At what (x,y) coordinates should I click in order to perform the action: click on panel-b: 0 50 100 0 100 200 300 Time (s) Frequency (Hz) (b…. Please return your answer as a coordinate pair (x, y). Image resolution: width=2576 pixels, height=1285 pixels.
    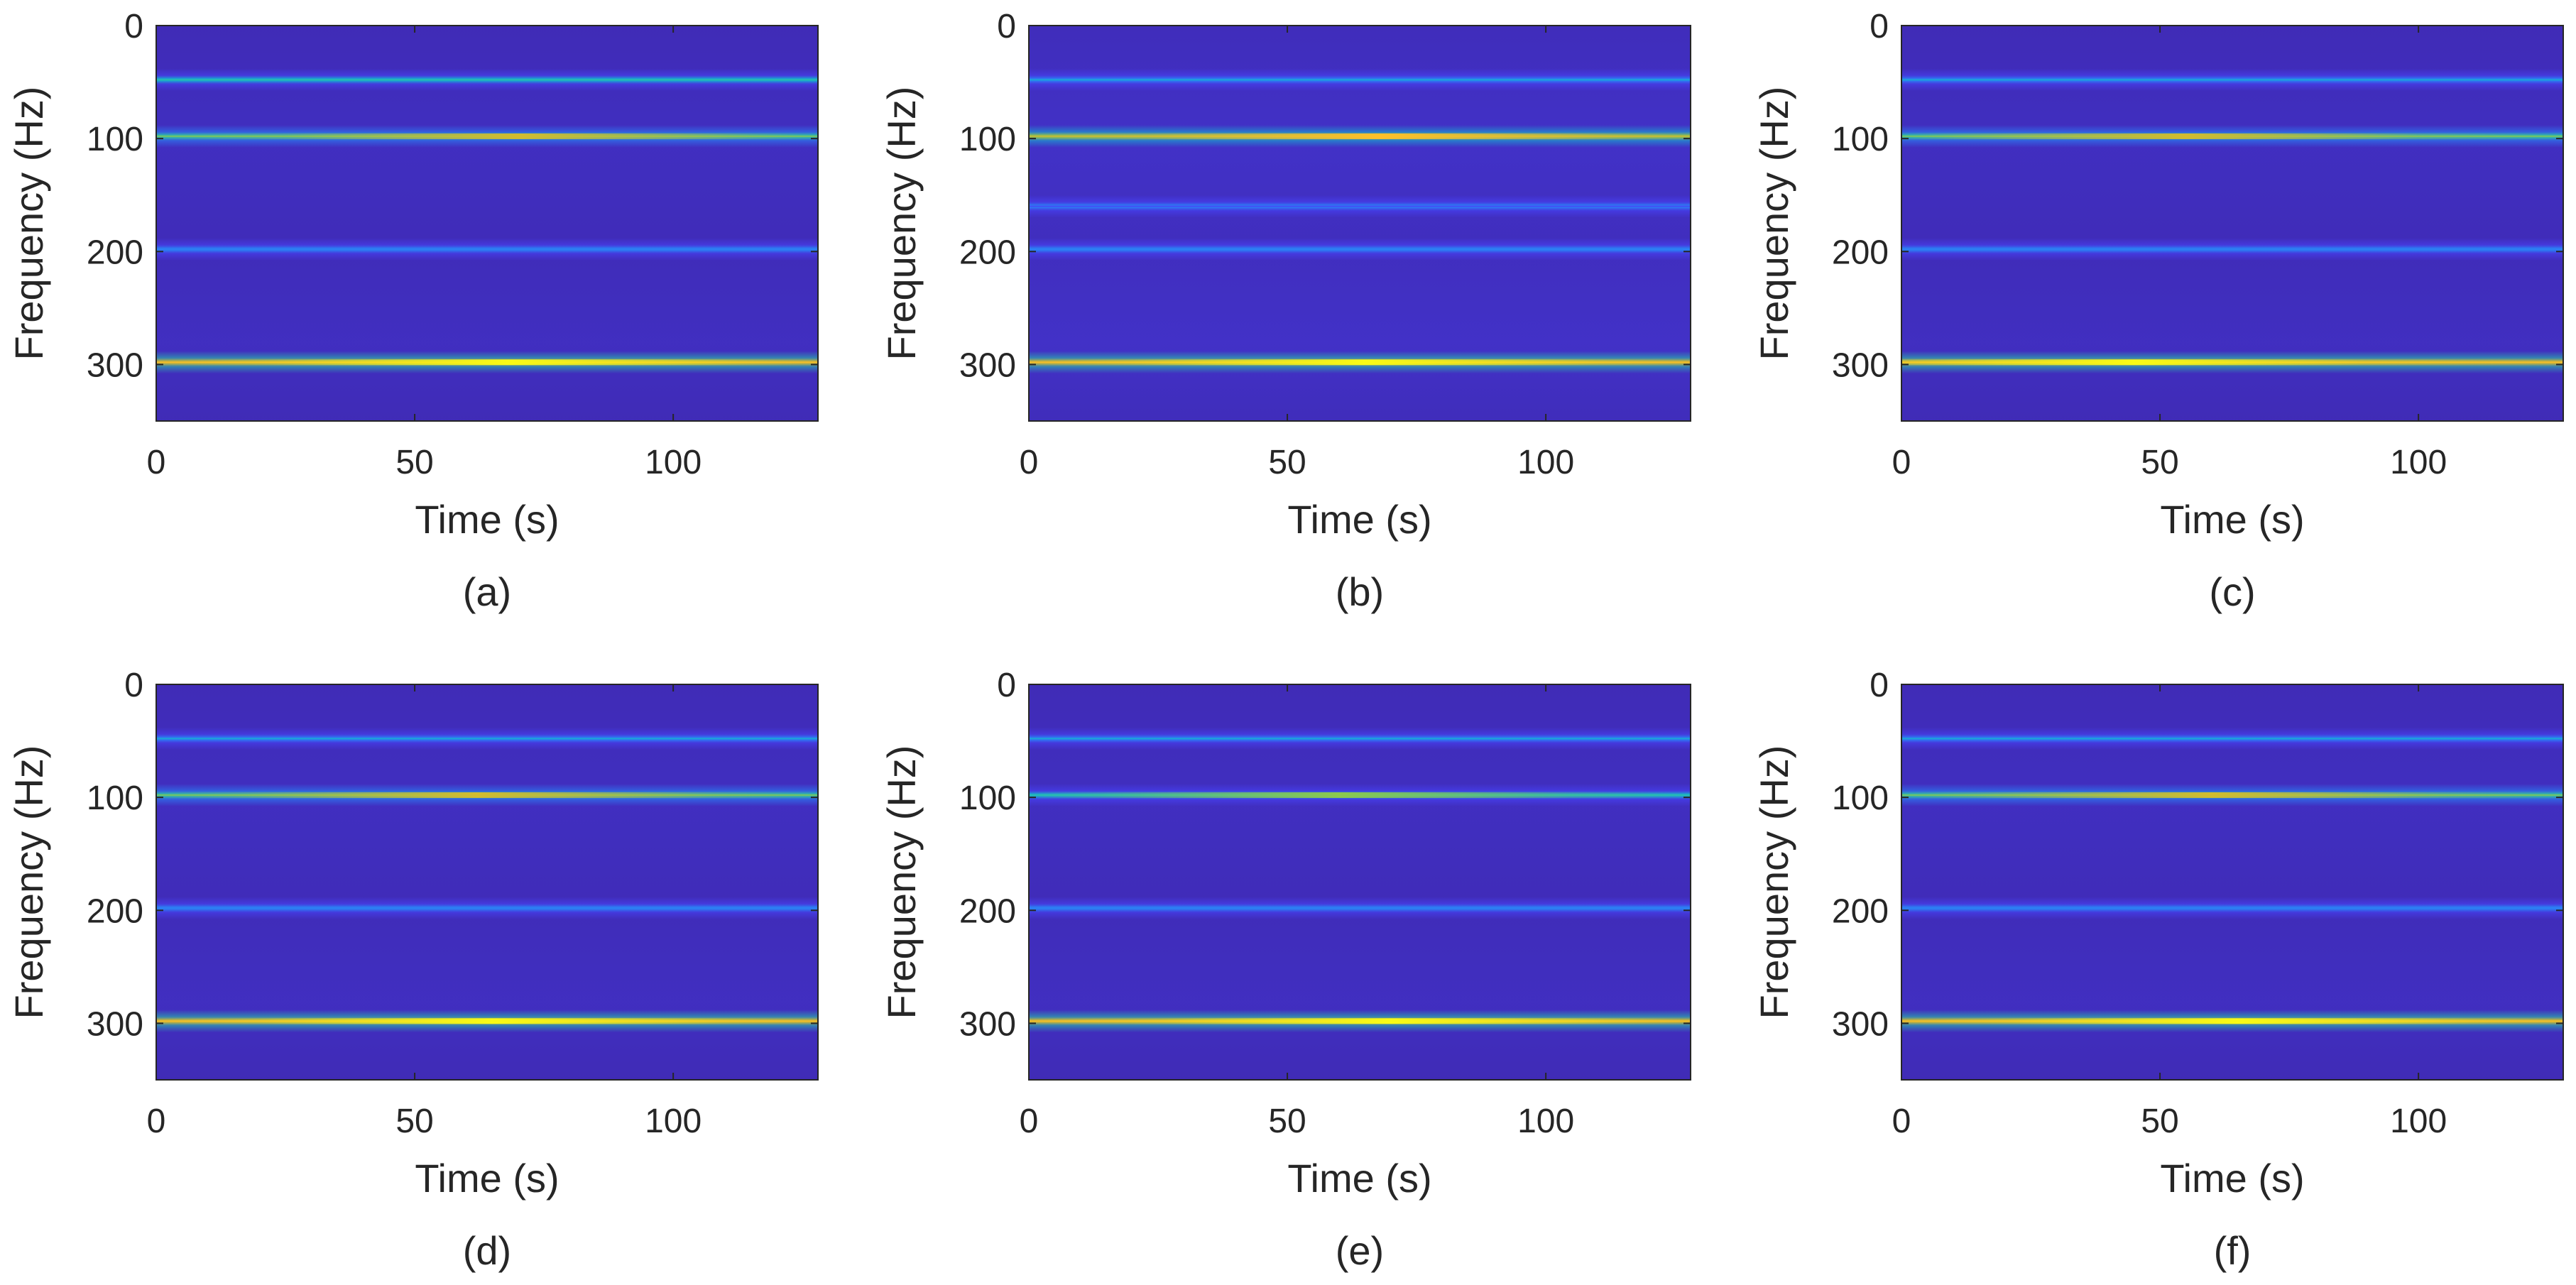
    Looking at the image, I should click on (1285, 311).